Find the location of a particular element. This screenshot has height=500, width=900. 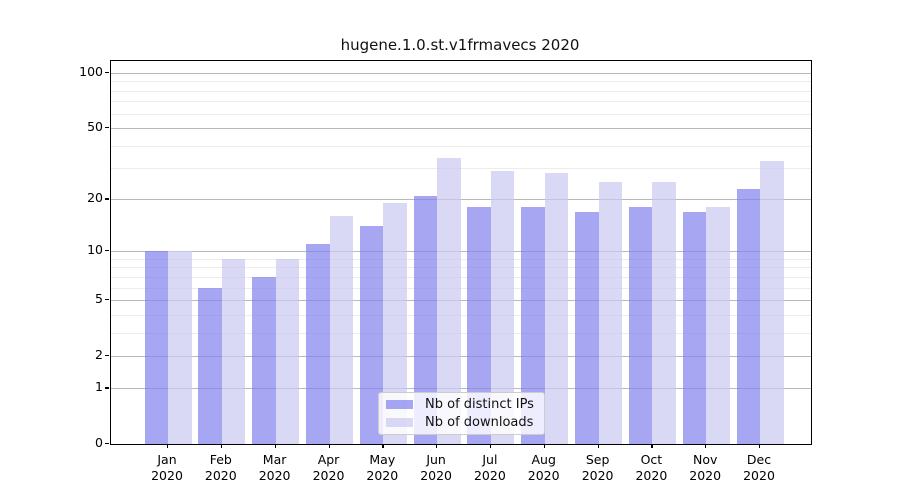

chart-title: hugene.1.0.st.v1frmavecs 2020 is located at coordinates (460, 45).